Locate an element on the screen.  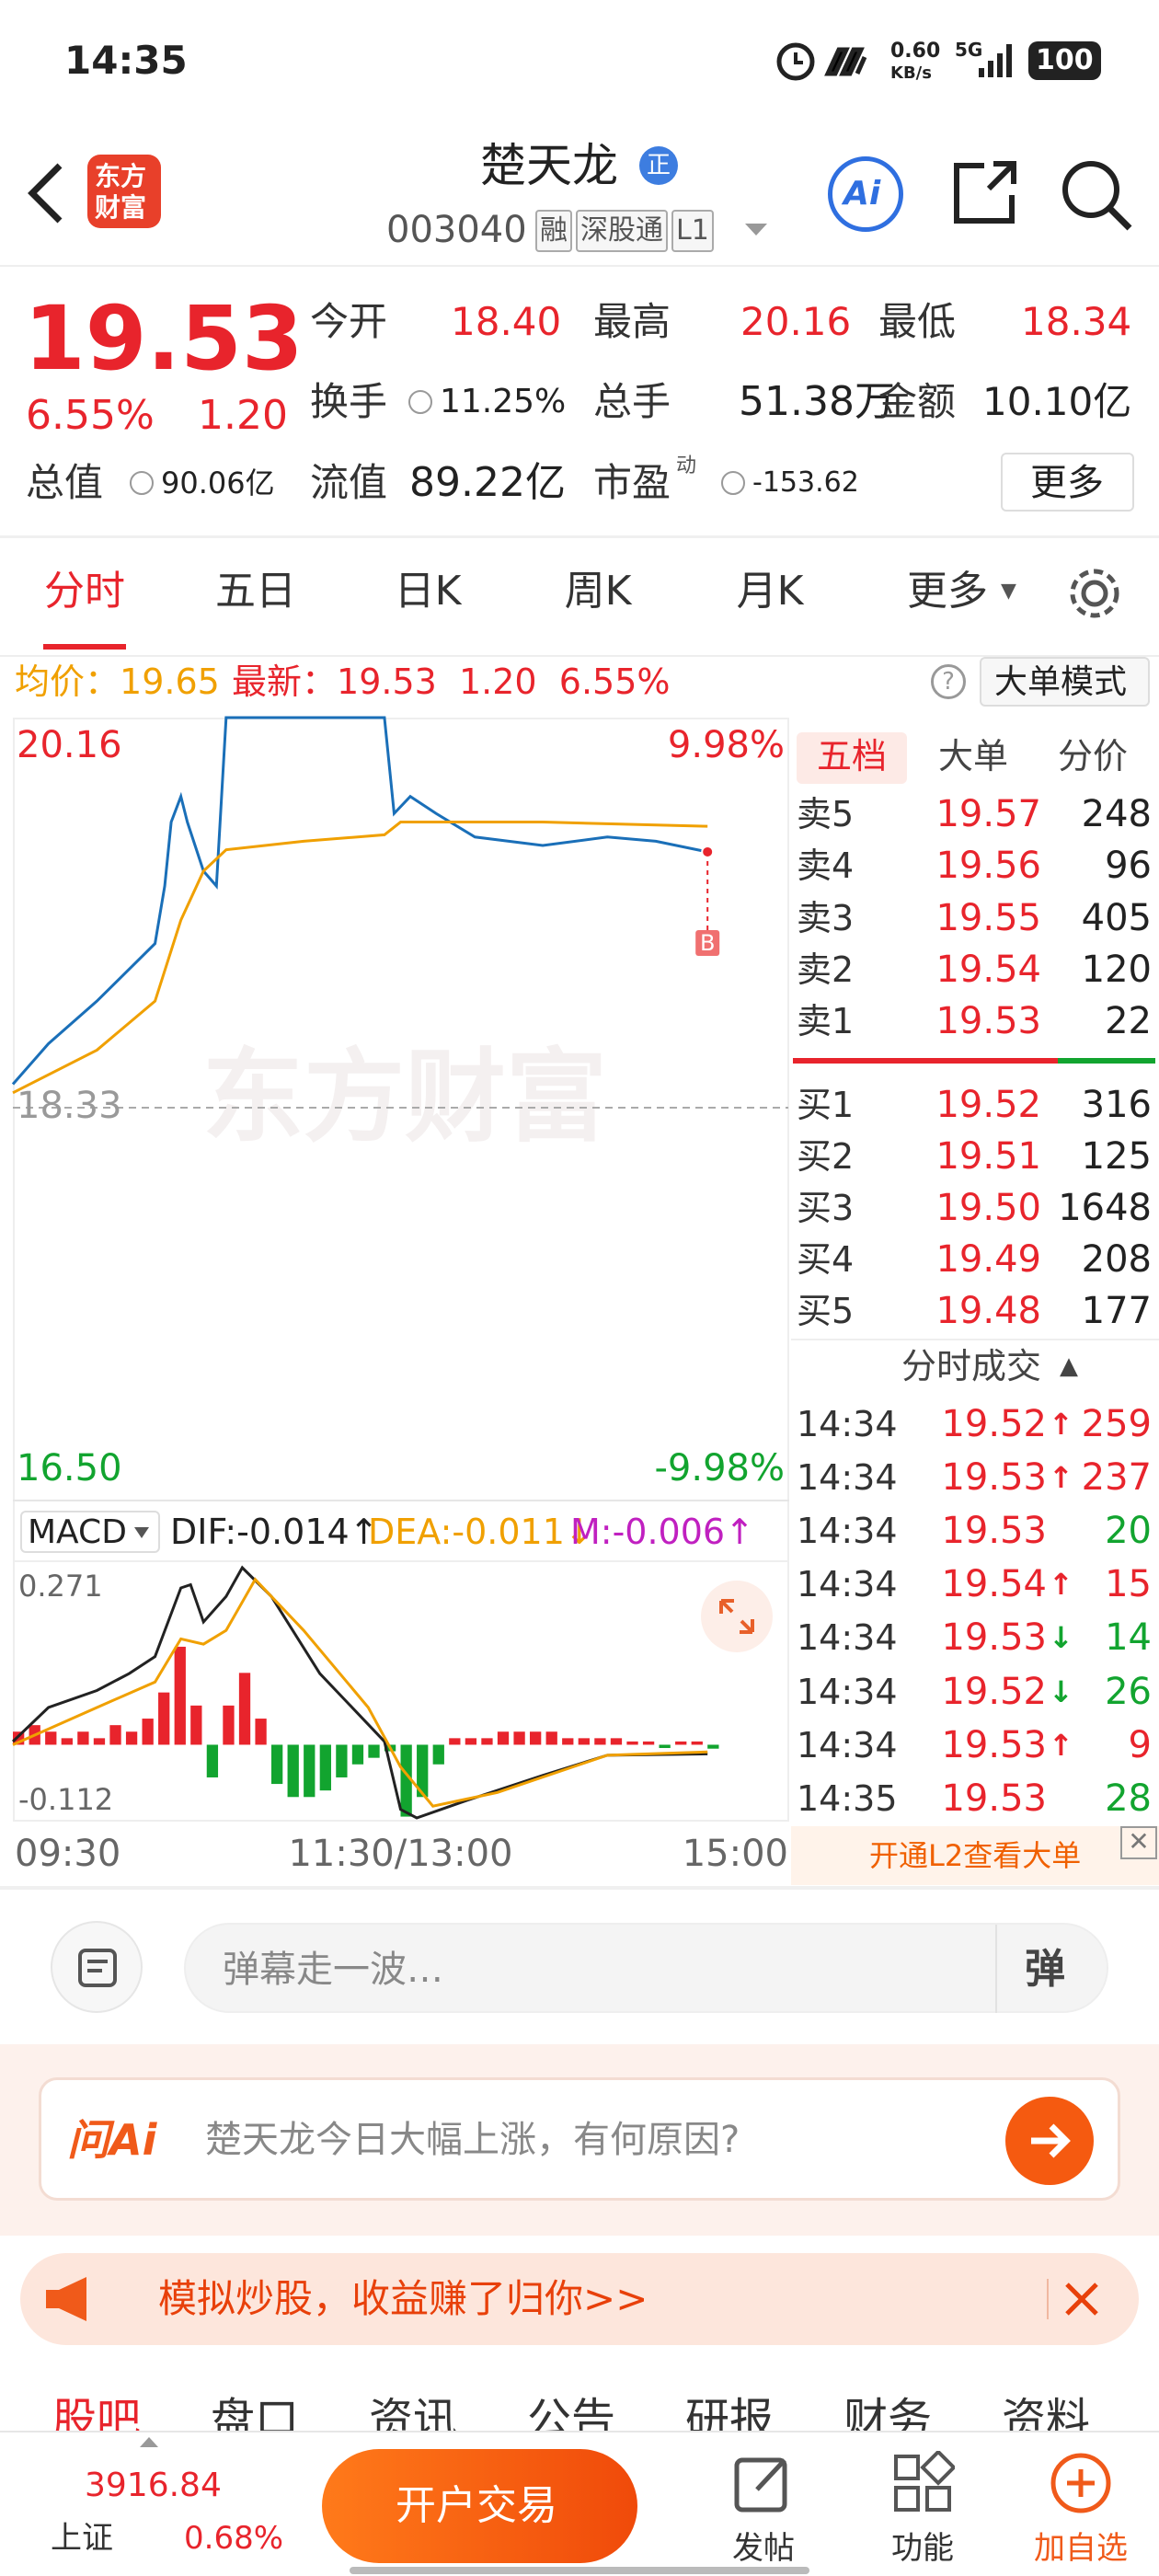
trade-button: 开户交易 is located at coordinates (479, 2506).